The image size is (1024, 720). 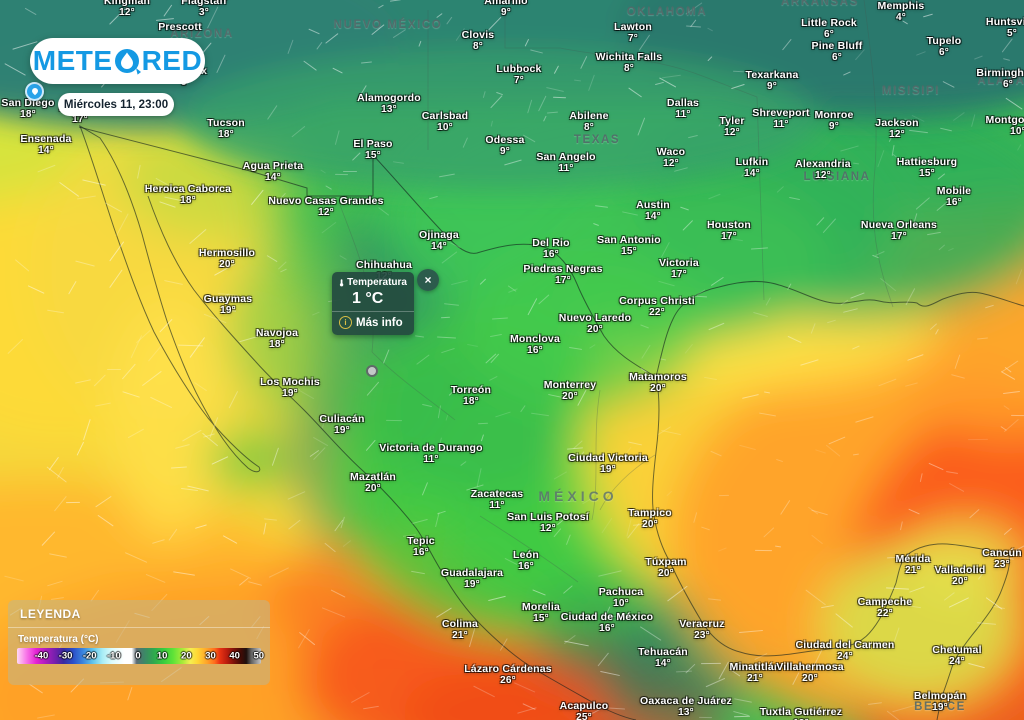 I want to click on logo-droplet-icon, so click(x=127, y=61).